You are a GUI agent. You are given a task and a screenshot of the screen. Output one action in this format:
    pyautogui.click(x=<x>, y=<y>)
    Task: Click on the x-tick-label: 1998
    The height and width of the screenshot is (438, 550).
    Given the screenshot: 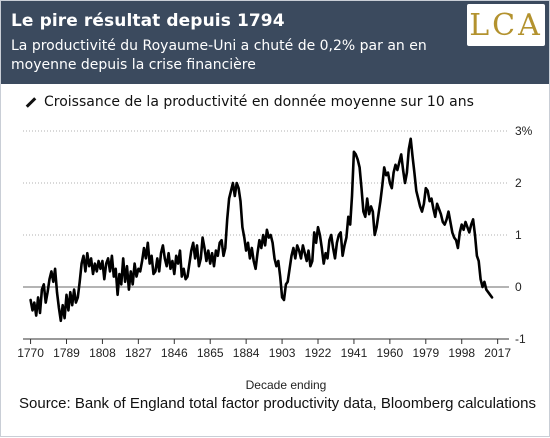 What is the action you would take?
    pyautogui.click(x=461, y=353)
    